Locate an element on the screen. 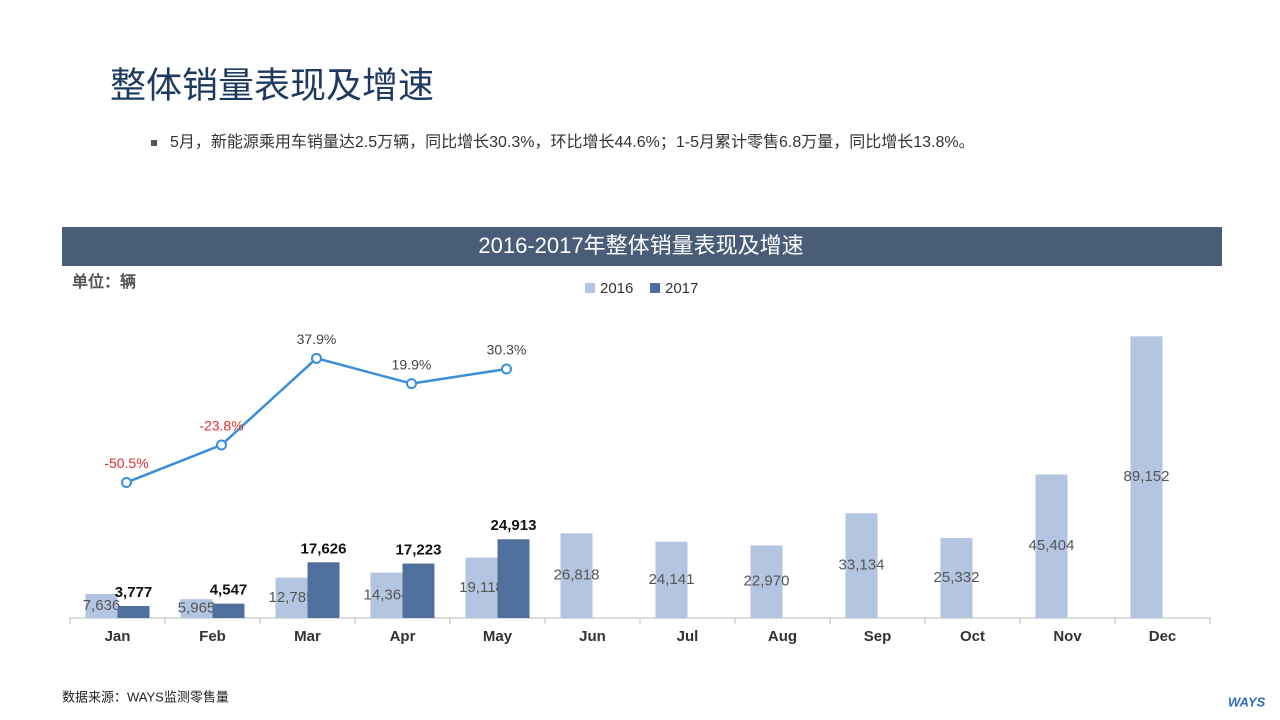 The width and height of the screenshot is (1280, 720). chart-banner is located at coordinates (642, 246).